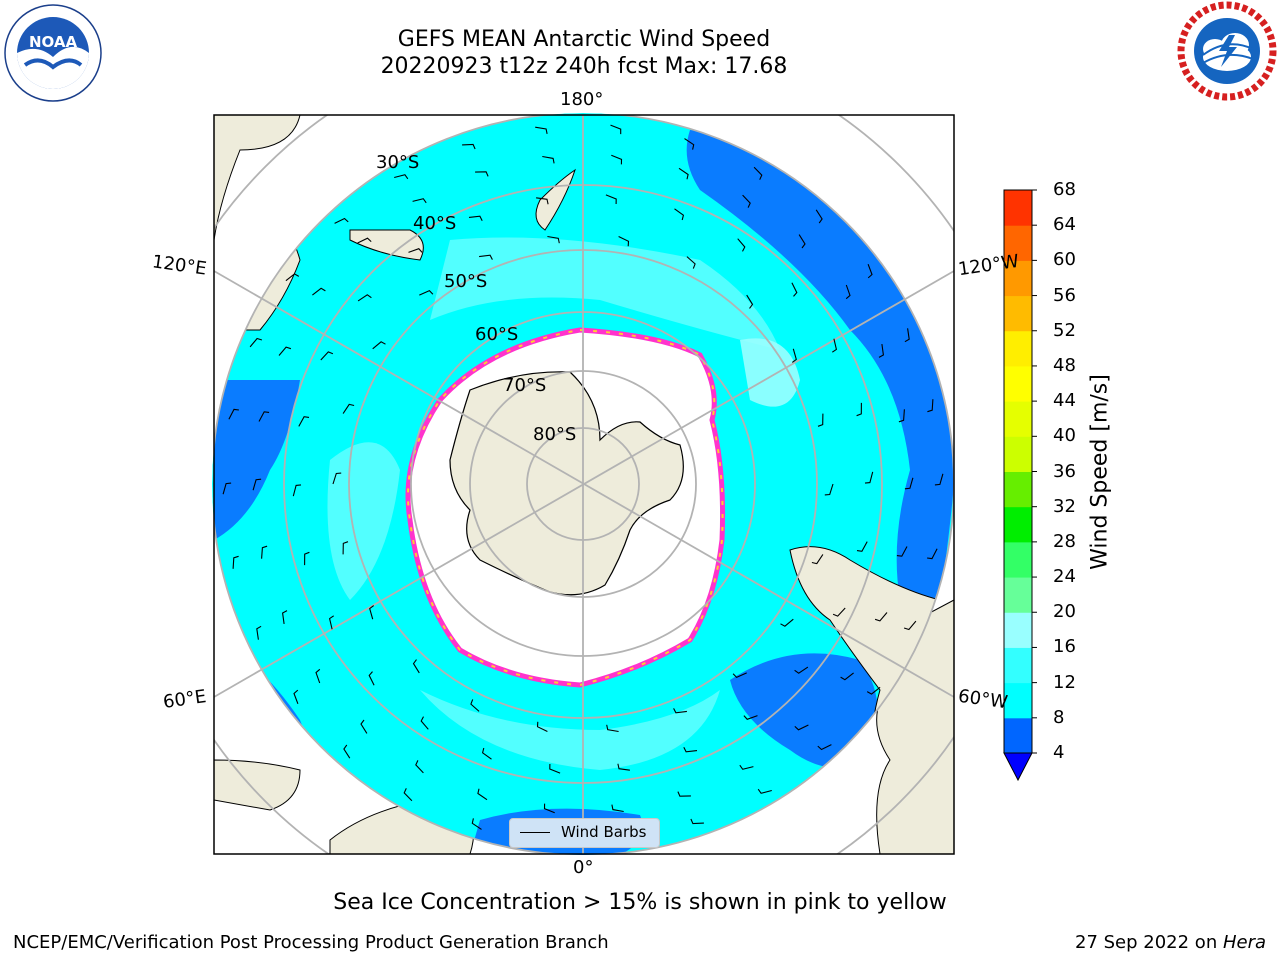 This screenshot has width=1280, height=960. What do you see at coordinates (1064, 682) in the screenshot?
I see `colorbar-tick-label: 12` at bounding box center [1064, 682].